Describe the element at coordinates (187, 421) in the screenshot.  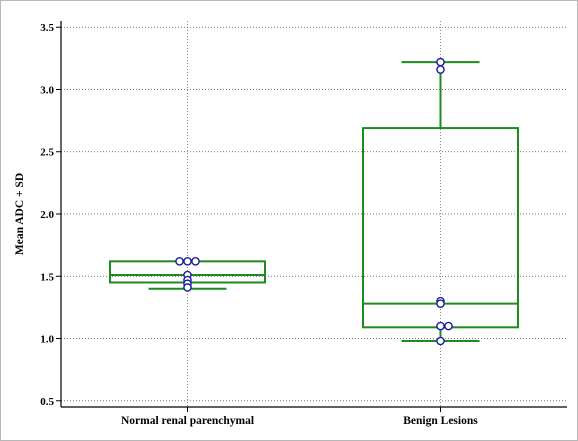
I see `x-category-label: Normal renal parenchymal` at that location.